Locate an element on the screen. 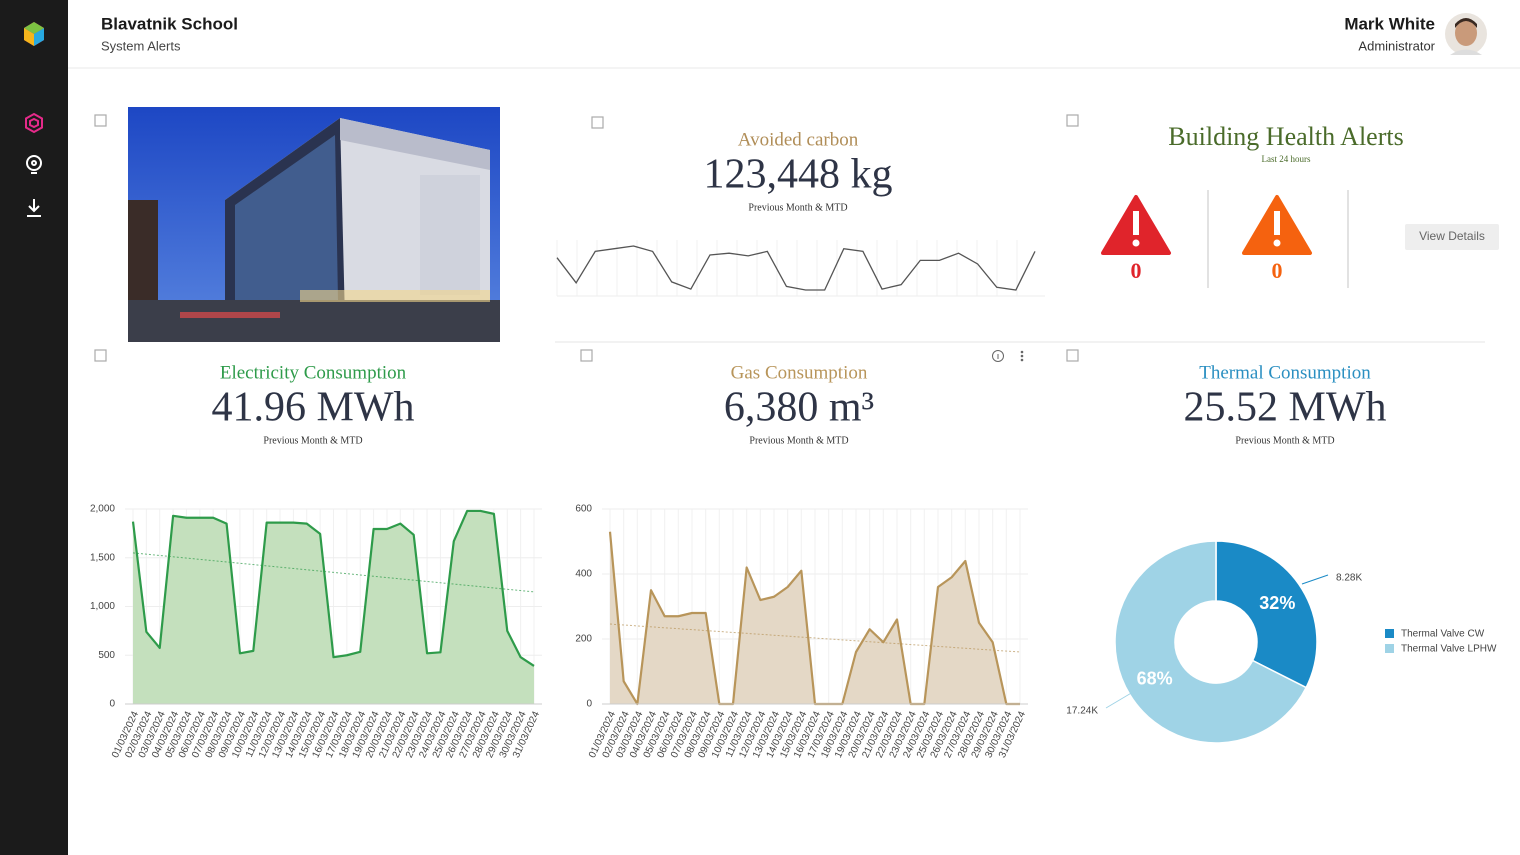 This screenshot has width=1520, height=855. value-label: 17.24K is located at coordinates (1082, 711).